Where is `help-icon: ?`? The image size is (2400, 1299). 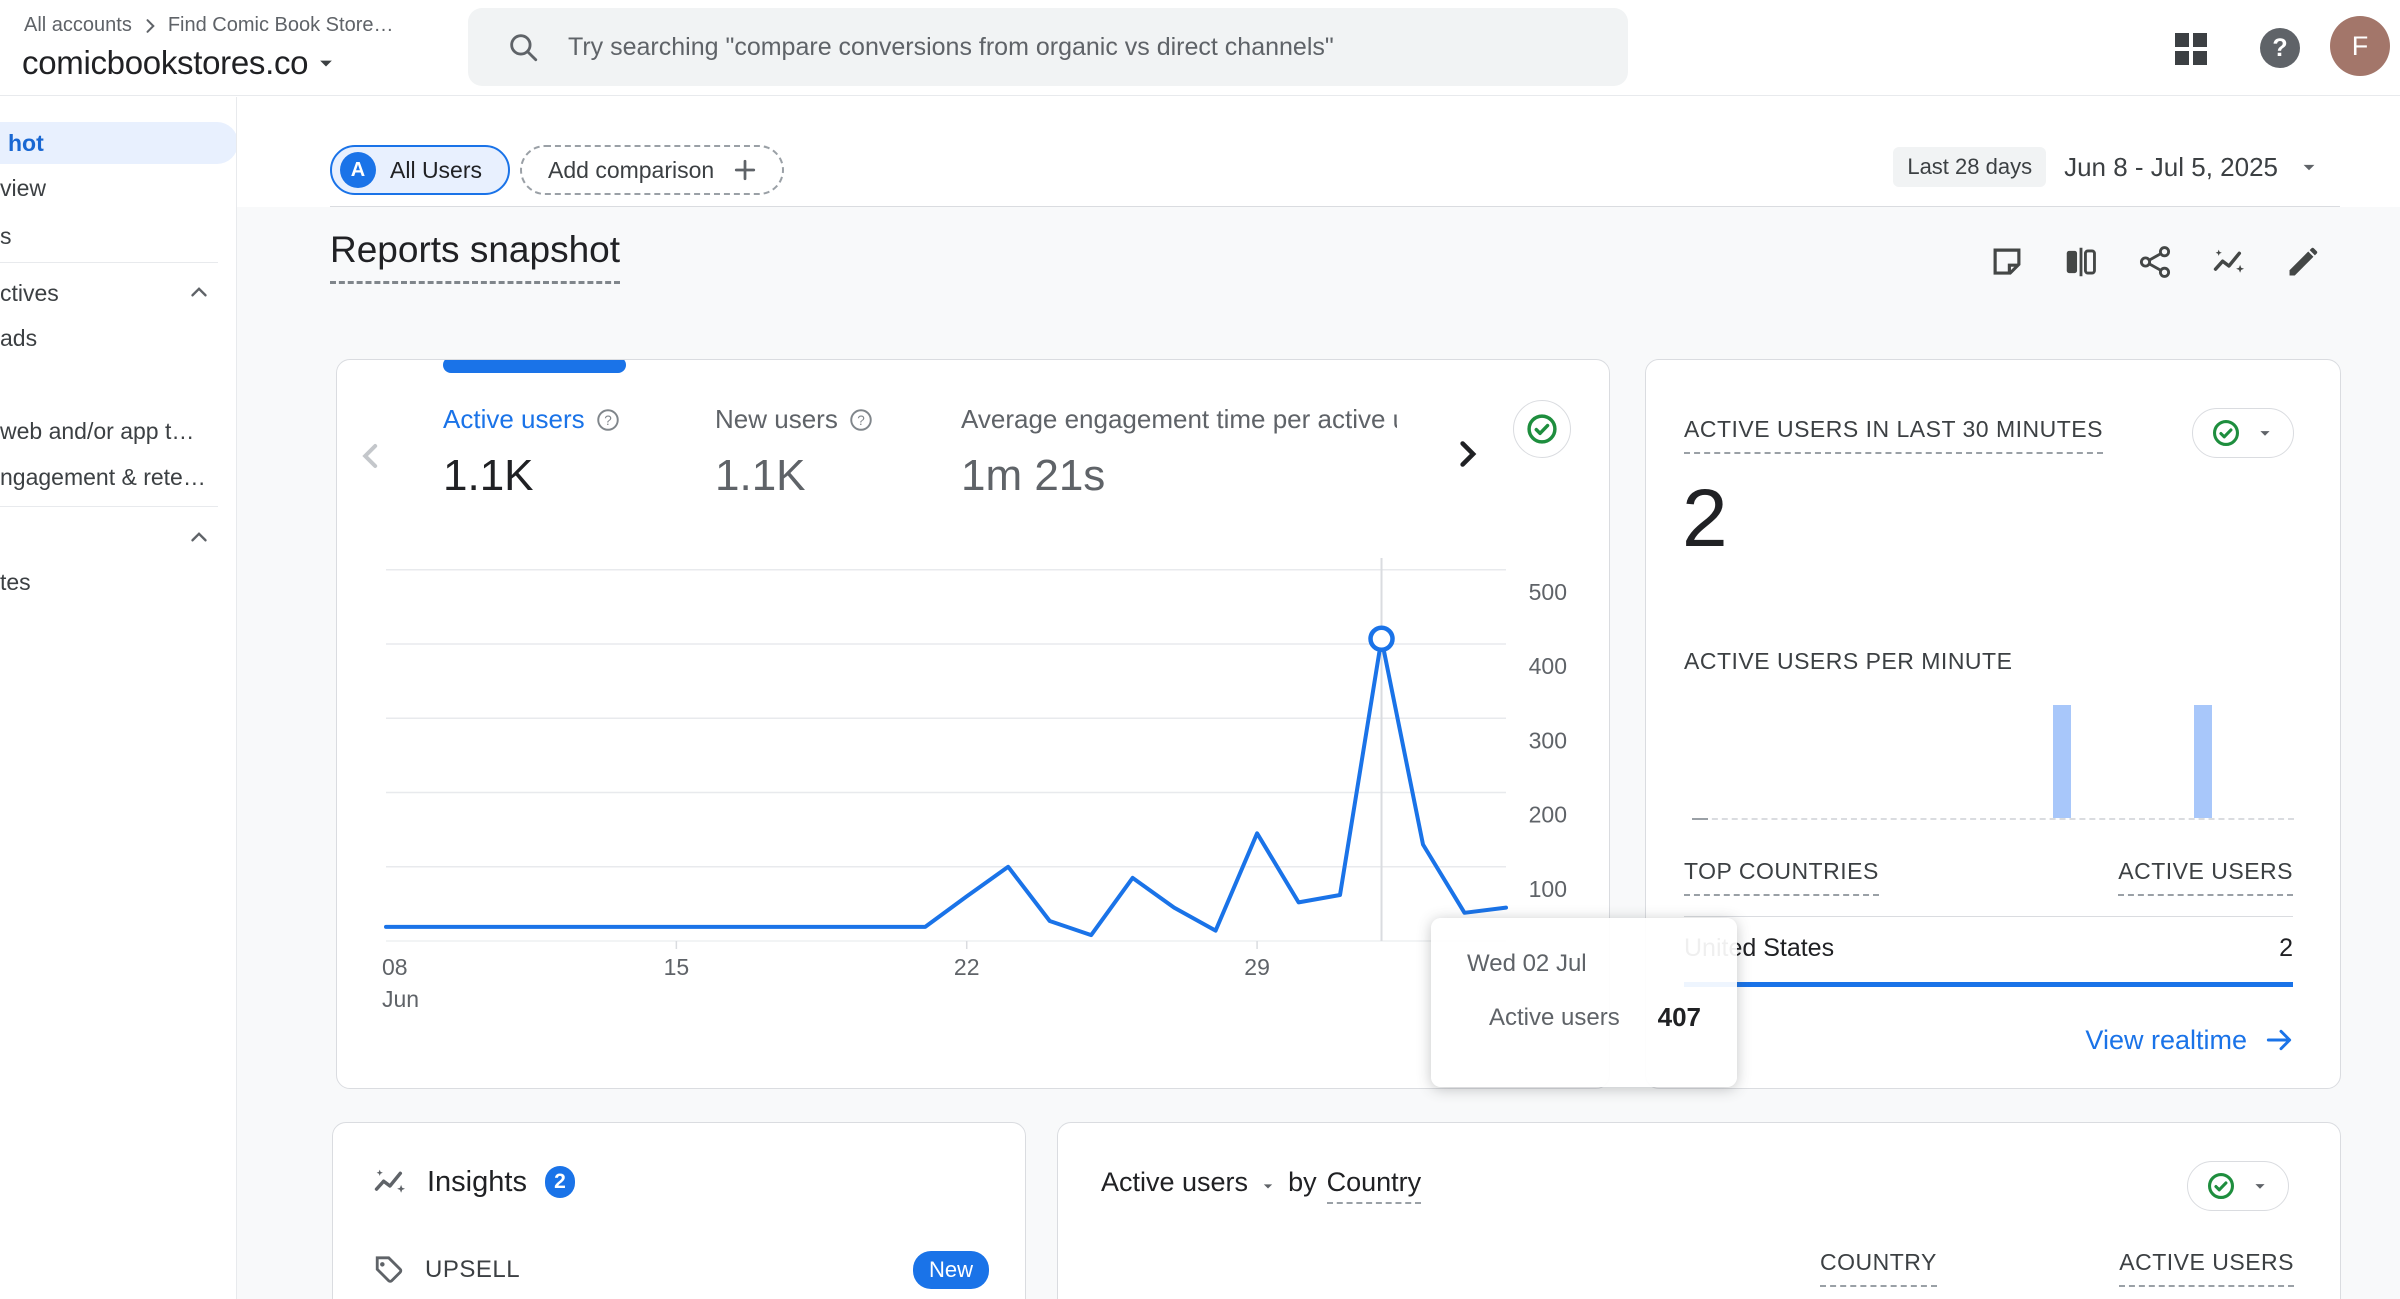 help-icon: ? is located at coordinates (2280, 48).